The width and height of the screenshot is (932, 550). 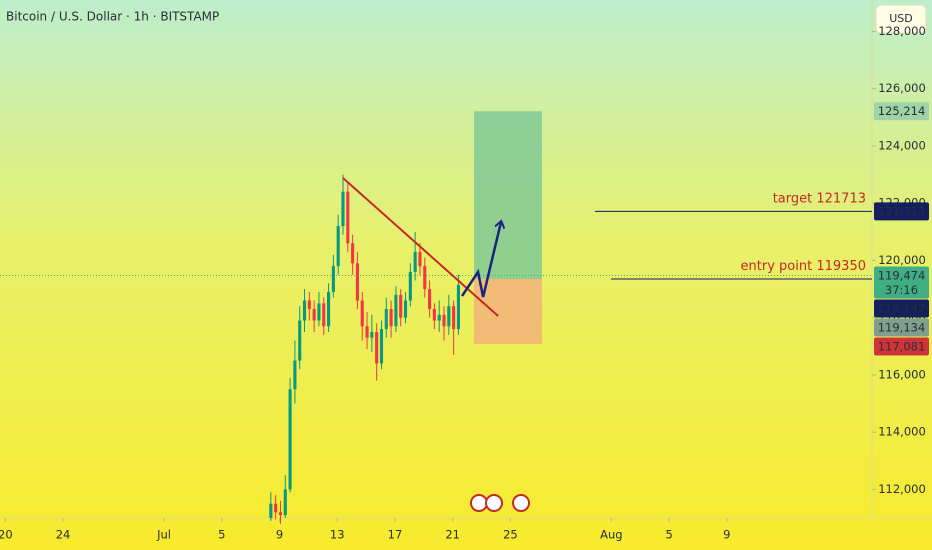 I want to click on x-tick-label: 25, so click(x=510, y=535).